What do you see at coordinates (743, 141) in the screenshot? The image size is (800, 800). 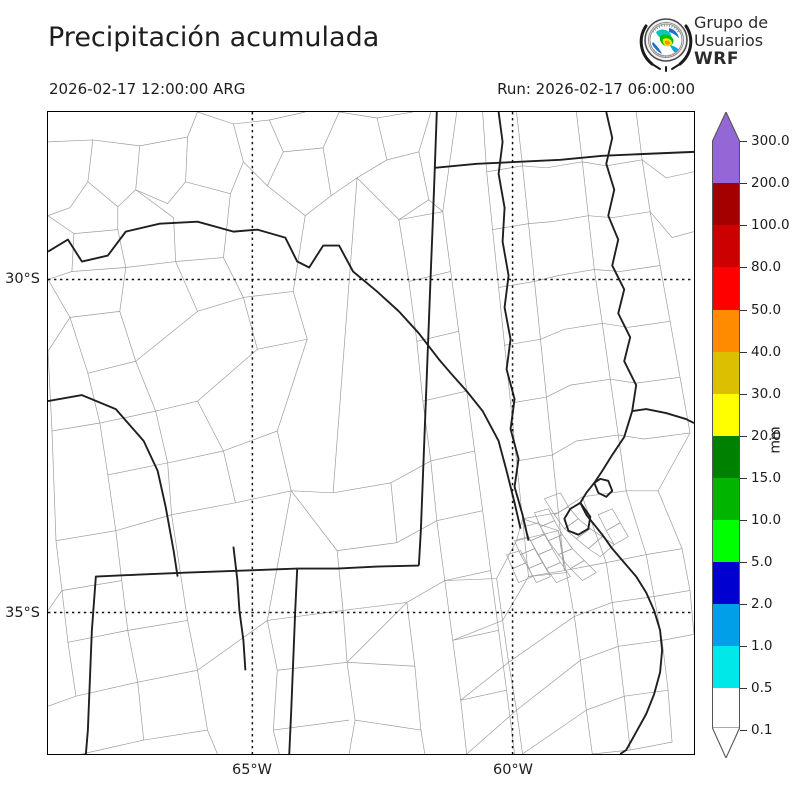 I see `colorbar-tick-300.0` at bounding box center [743, 141].